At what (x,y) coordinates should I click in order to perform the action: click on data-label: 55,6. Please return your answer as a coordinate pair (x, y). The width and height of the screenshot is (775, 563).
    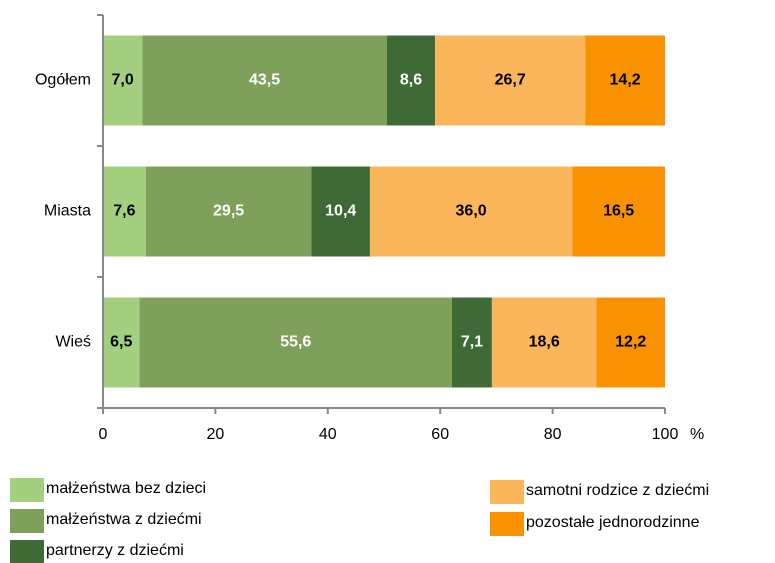
    Looking at the image, I should click on (295, 342).